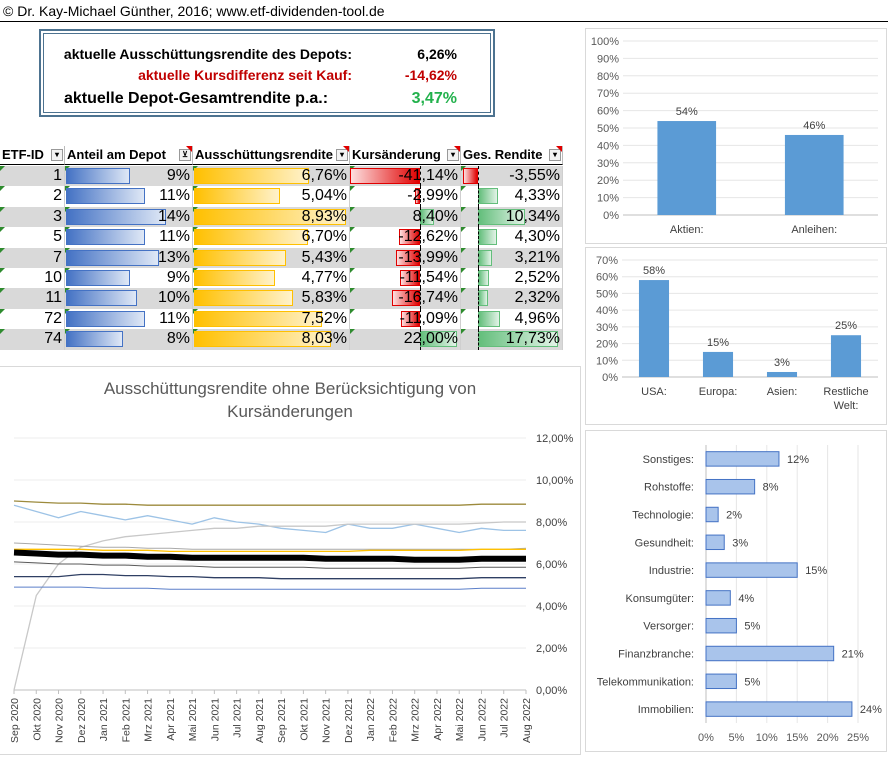 This screenshot has width=888, height=760. I want to click on total-cell: 2,32%, so click(512, 298).